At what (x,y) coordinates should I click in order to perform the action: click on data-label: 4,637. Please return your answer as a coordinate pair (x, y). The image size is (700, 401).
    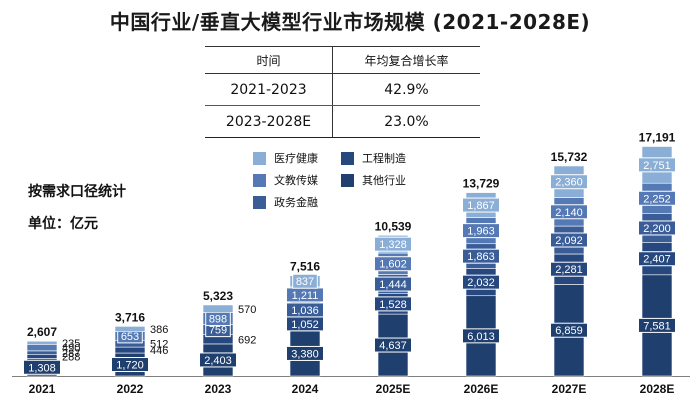
    Looking at the image, I should click on (393, 346).